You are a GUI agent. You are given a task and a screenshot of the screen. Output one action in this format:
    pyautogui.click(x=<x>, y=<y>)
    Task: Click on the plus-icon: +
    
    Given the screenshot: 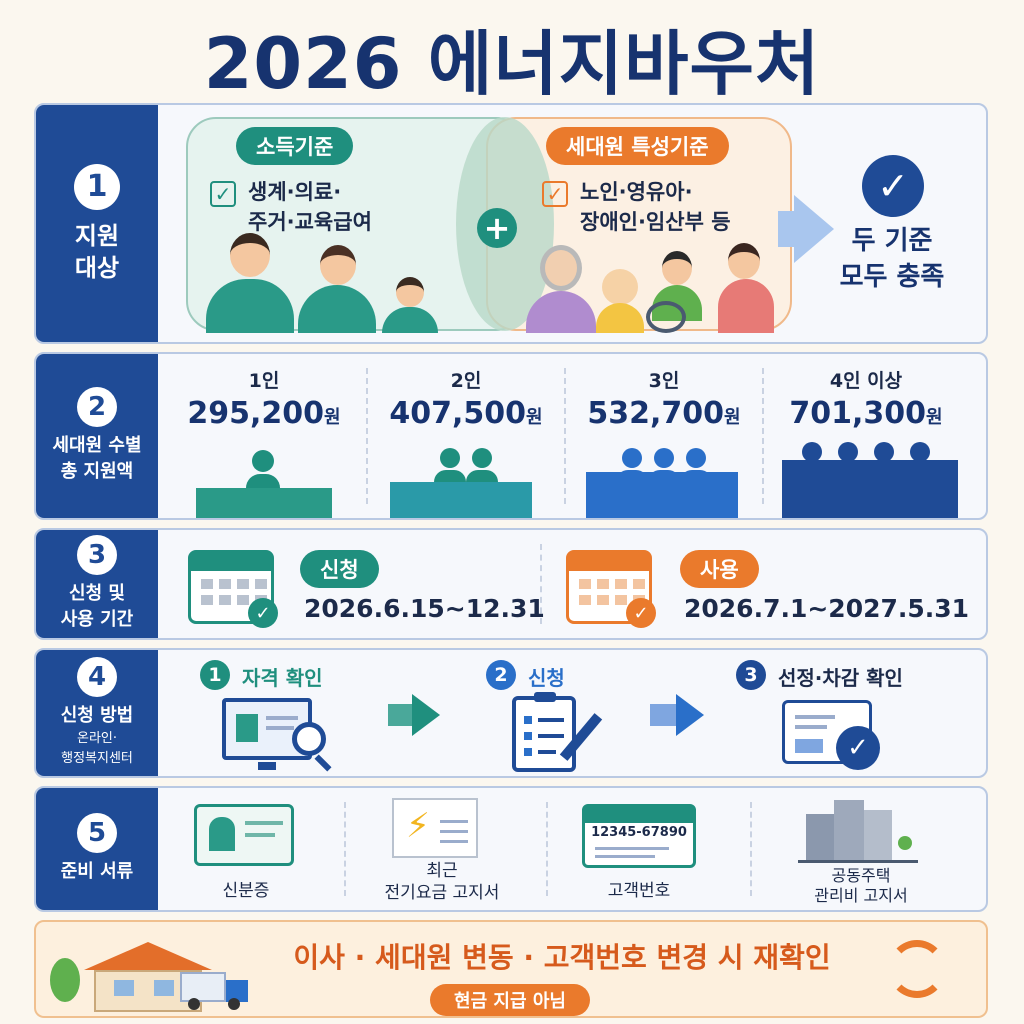 What is the action you would take?
    pyautogui.click(x=497, y=228)
    